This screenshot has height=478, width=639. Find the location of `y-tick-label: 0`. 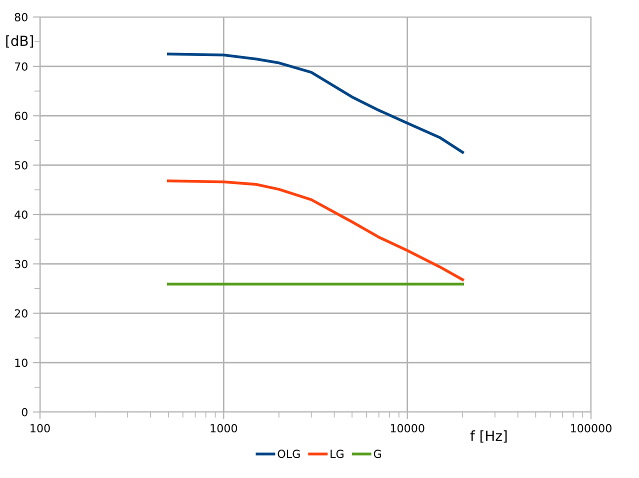

y-tick-label: 0 is located at coordinates (25, 412).